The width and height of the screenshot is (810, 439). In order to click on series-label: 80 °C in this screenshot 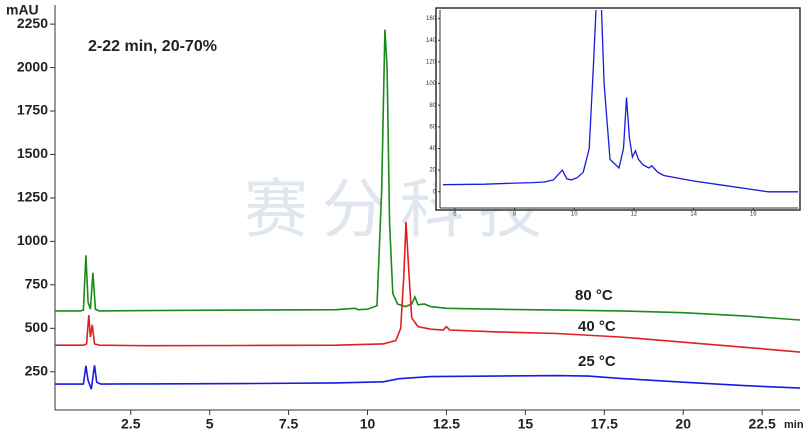, I will do `click(594, 295)`.